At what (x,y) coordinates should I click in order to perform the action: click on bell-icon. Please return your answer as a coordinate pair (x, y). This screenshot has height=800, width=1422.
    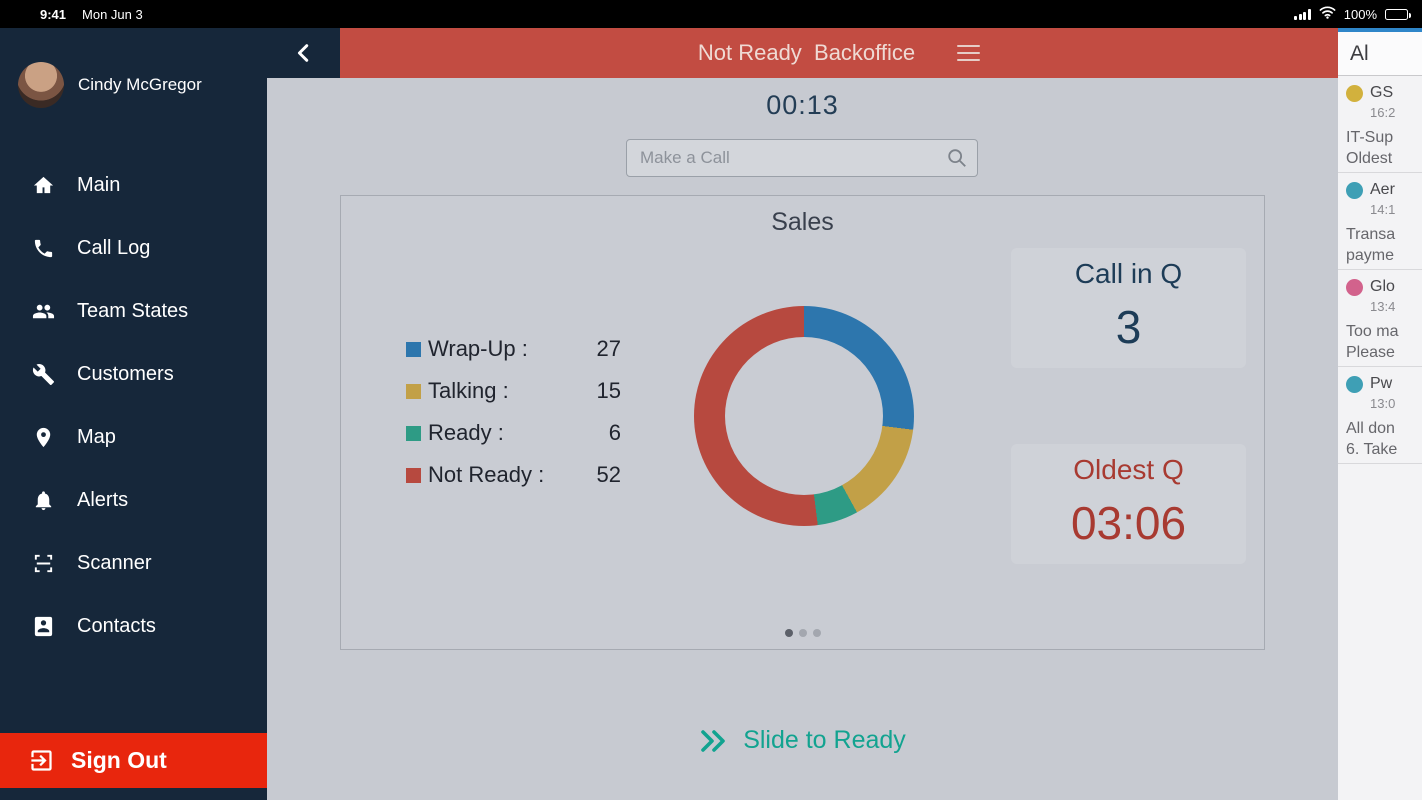
    Looking at the image, I should click on (43, 501).